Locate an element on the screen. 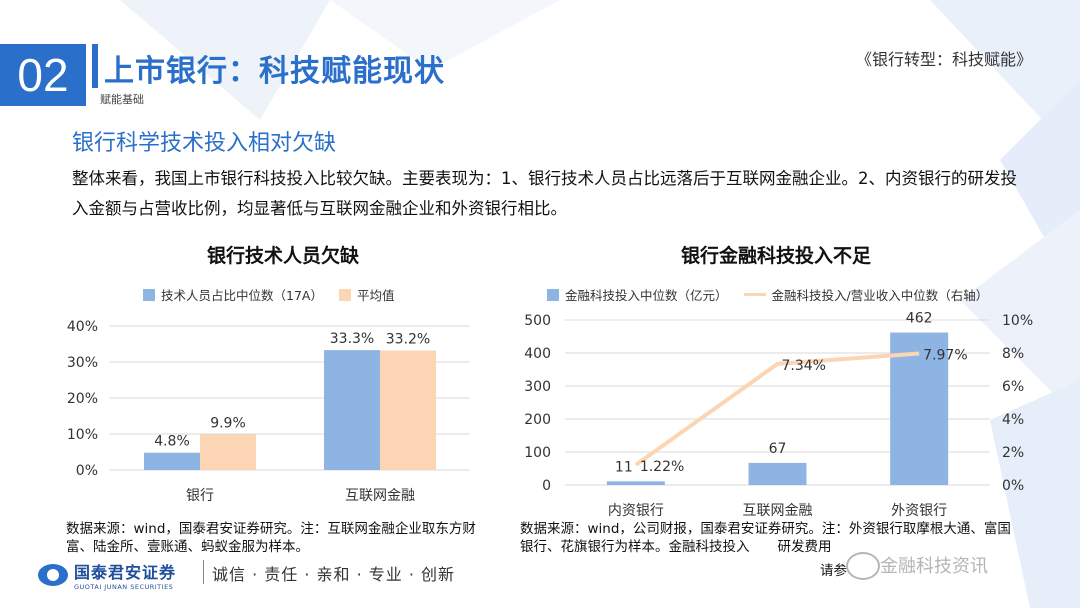 The height and width of the screenshot is (608, 1080). section-number: 02 is located at coordinates (43, 75).